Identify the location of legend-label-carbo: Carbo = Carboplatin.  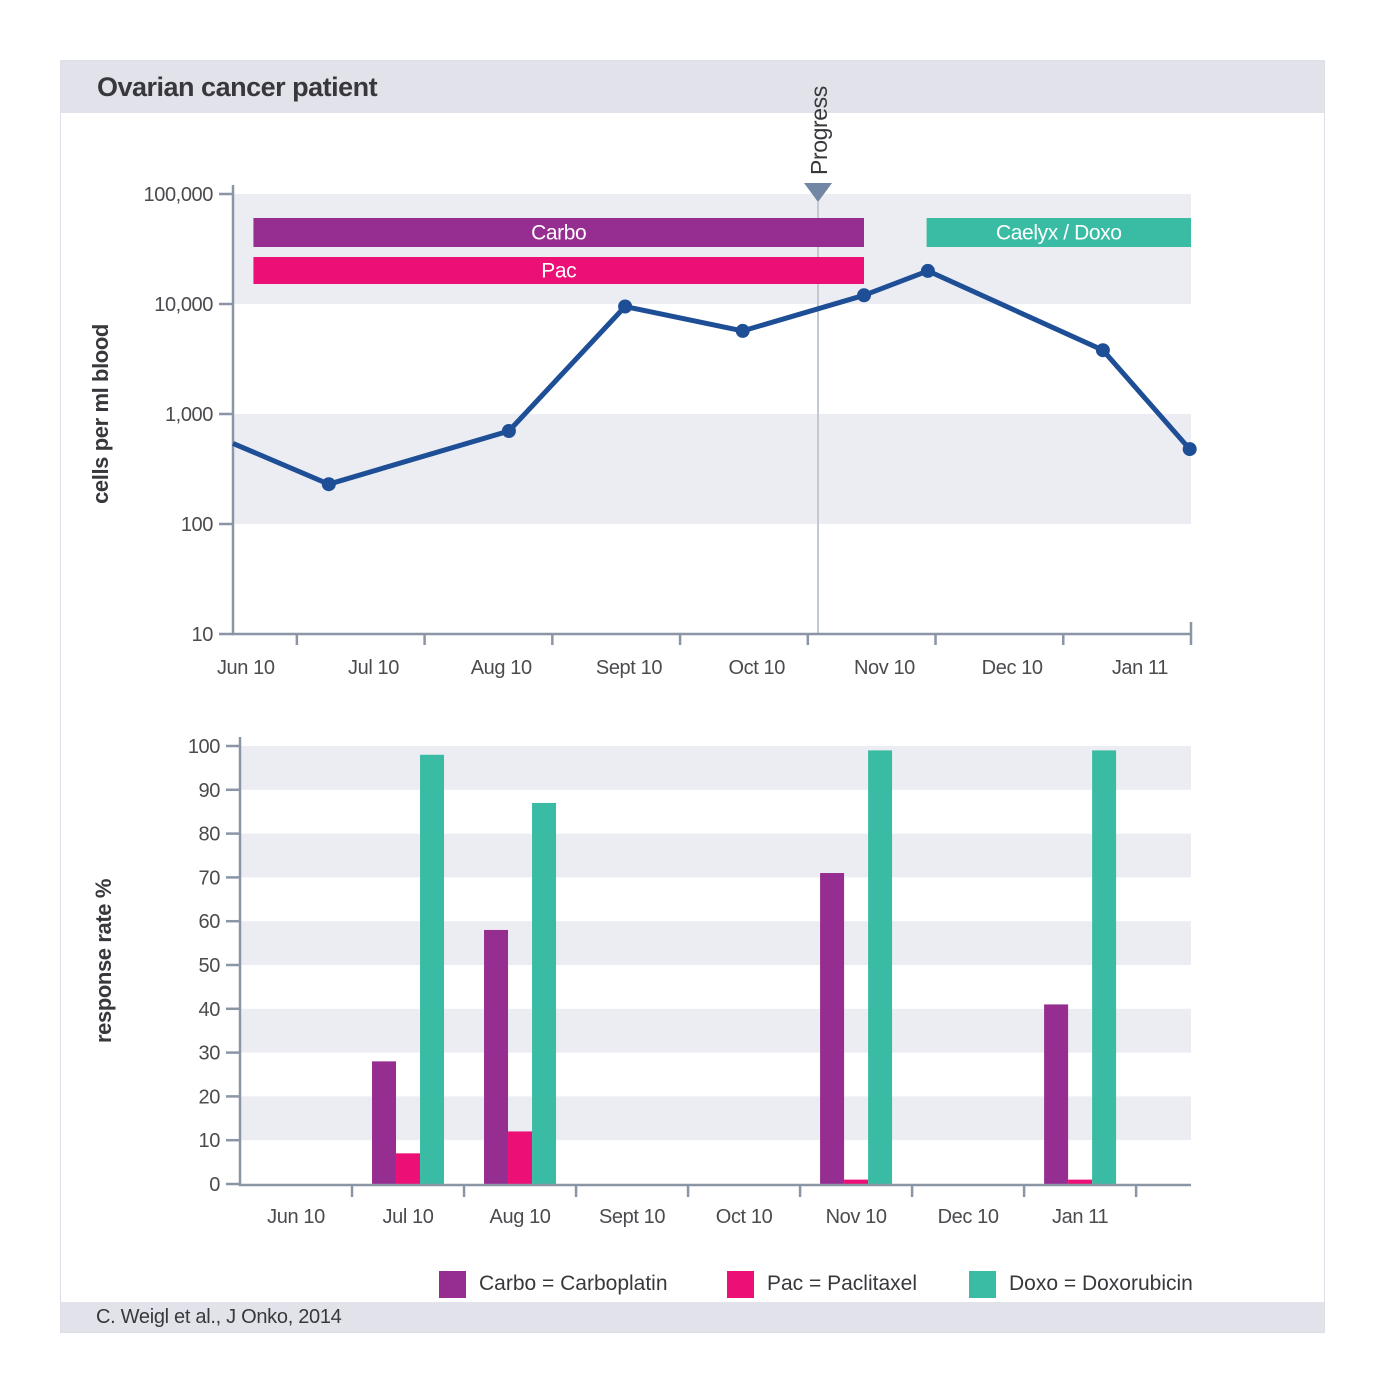
(573, 1283).